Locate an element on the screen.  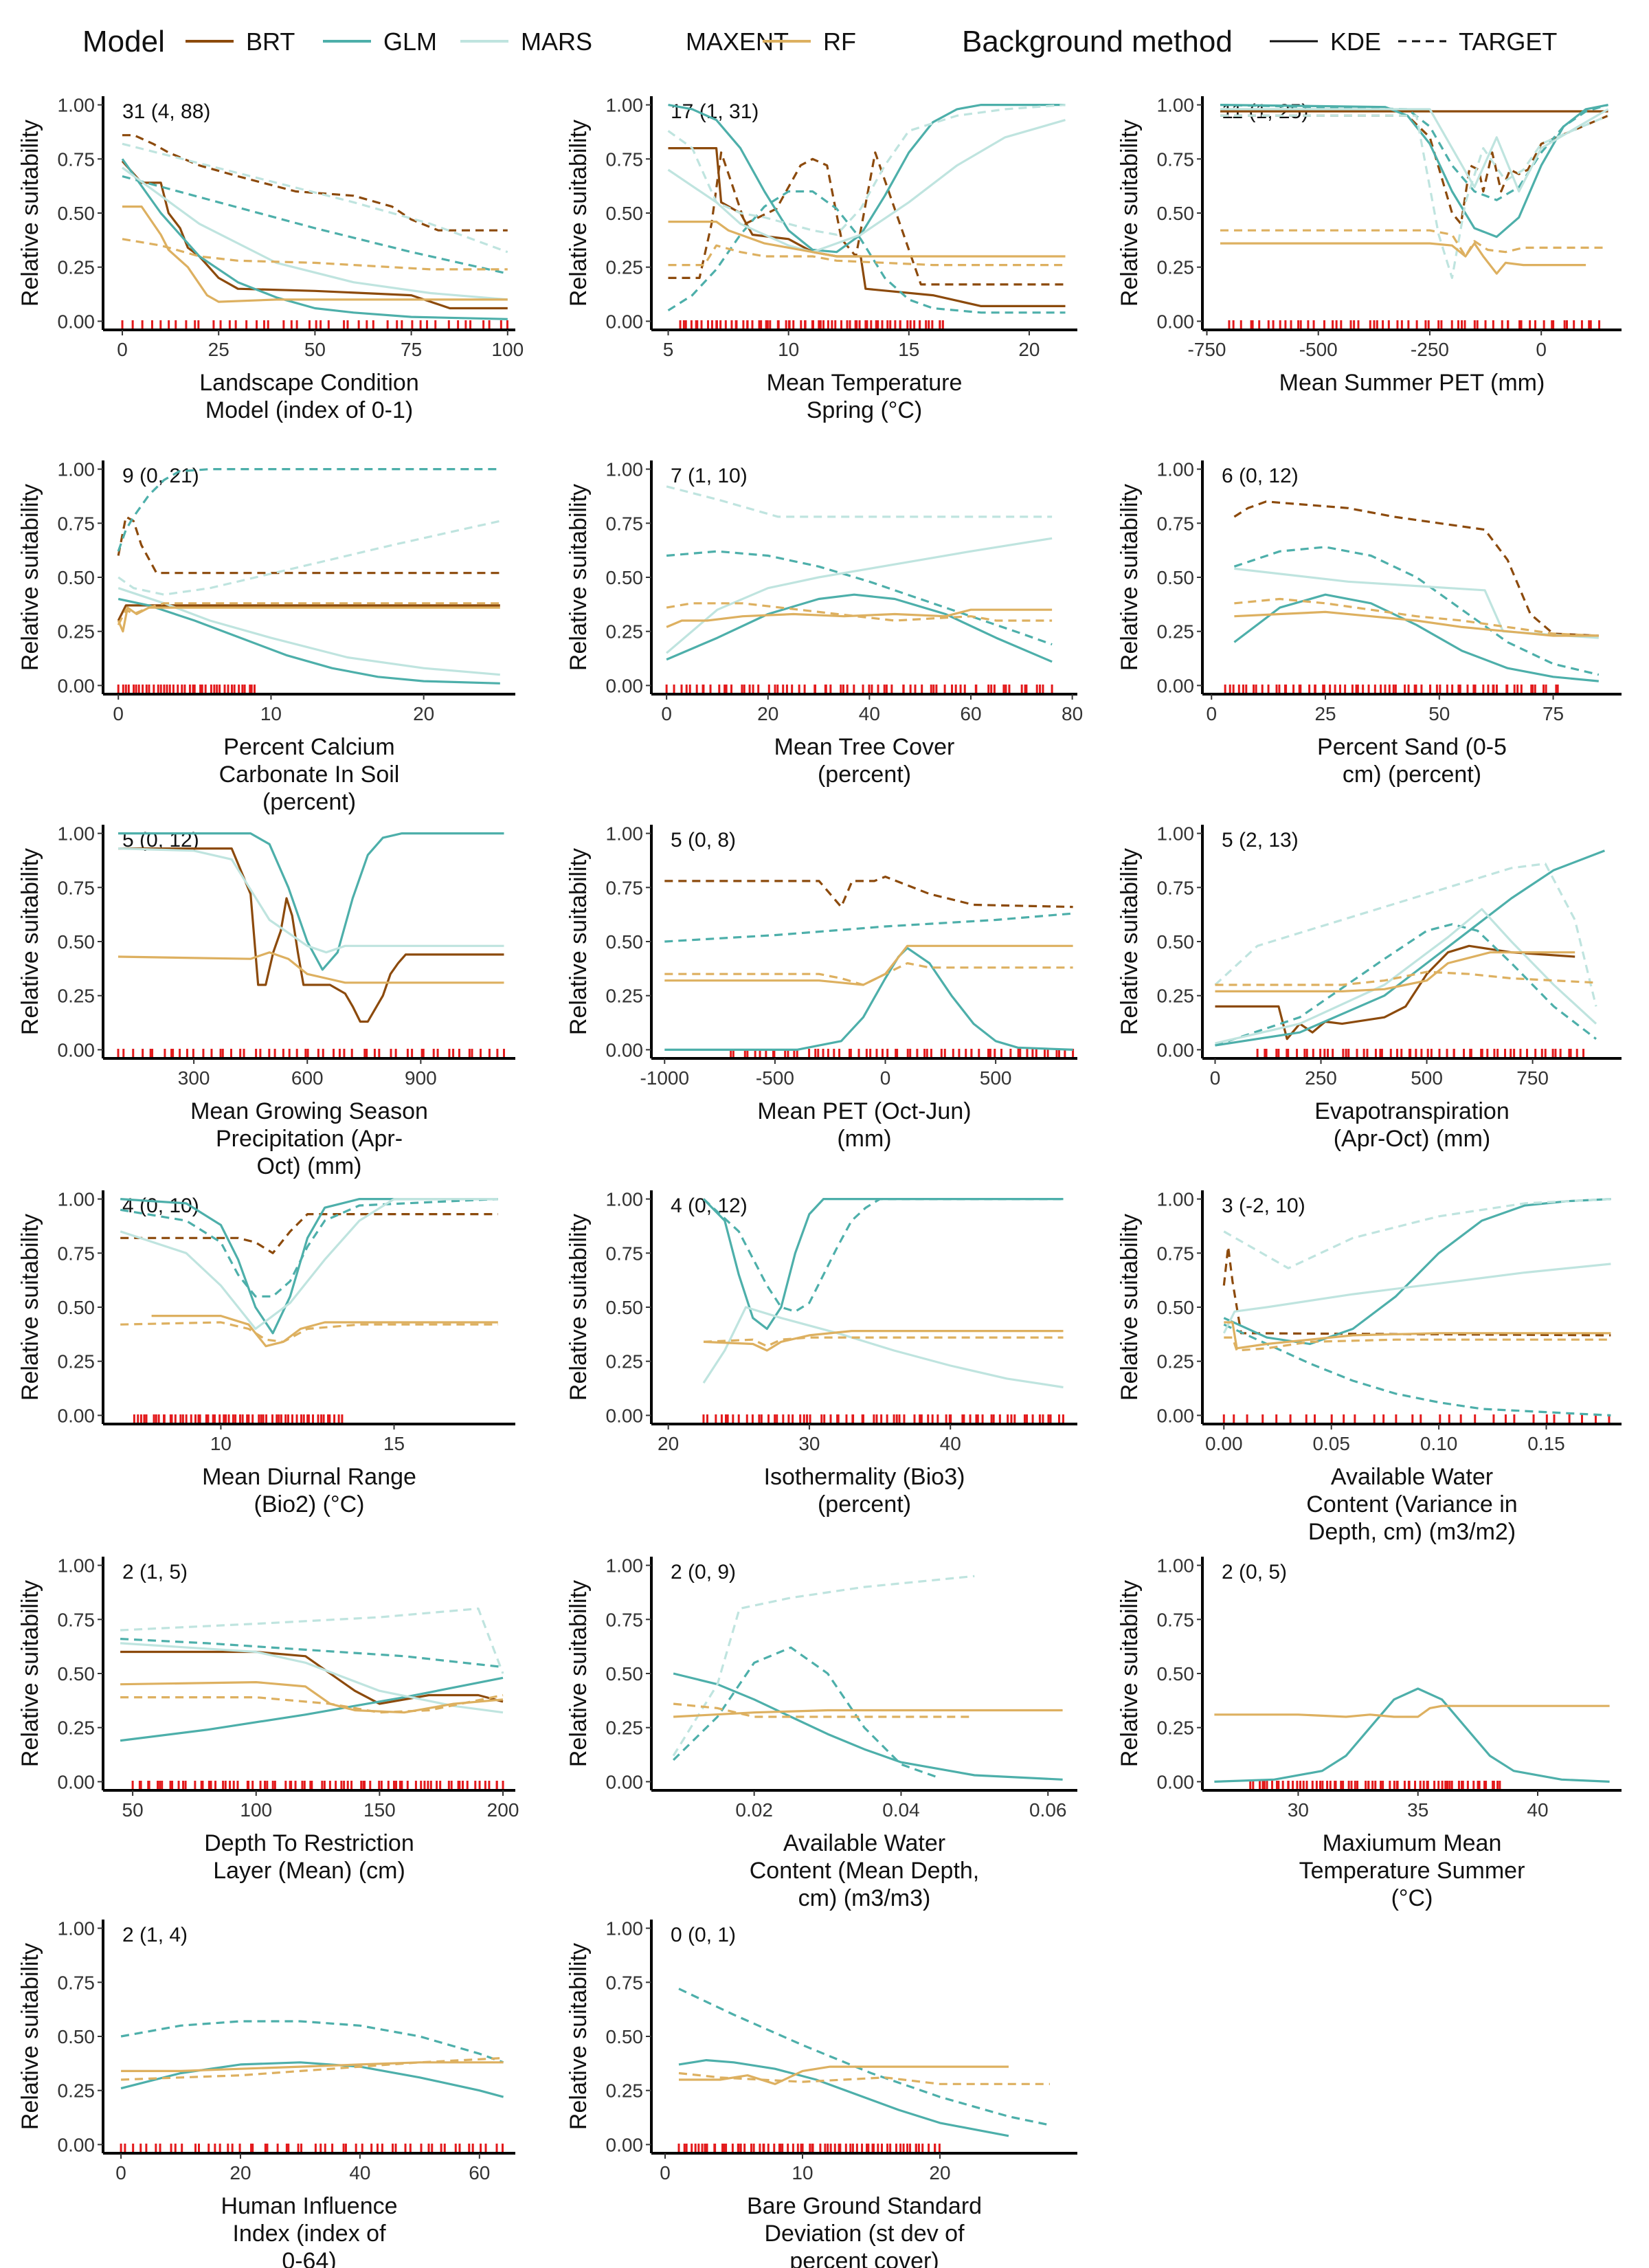
x-axis-label: Mean Growing Season is located at coordinates (309, 1111).